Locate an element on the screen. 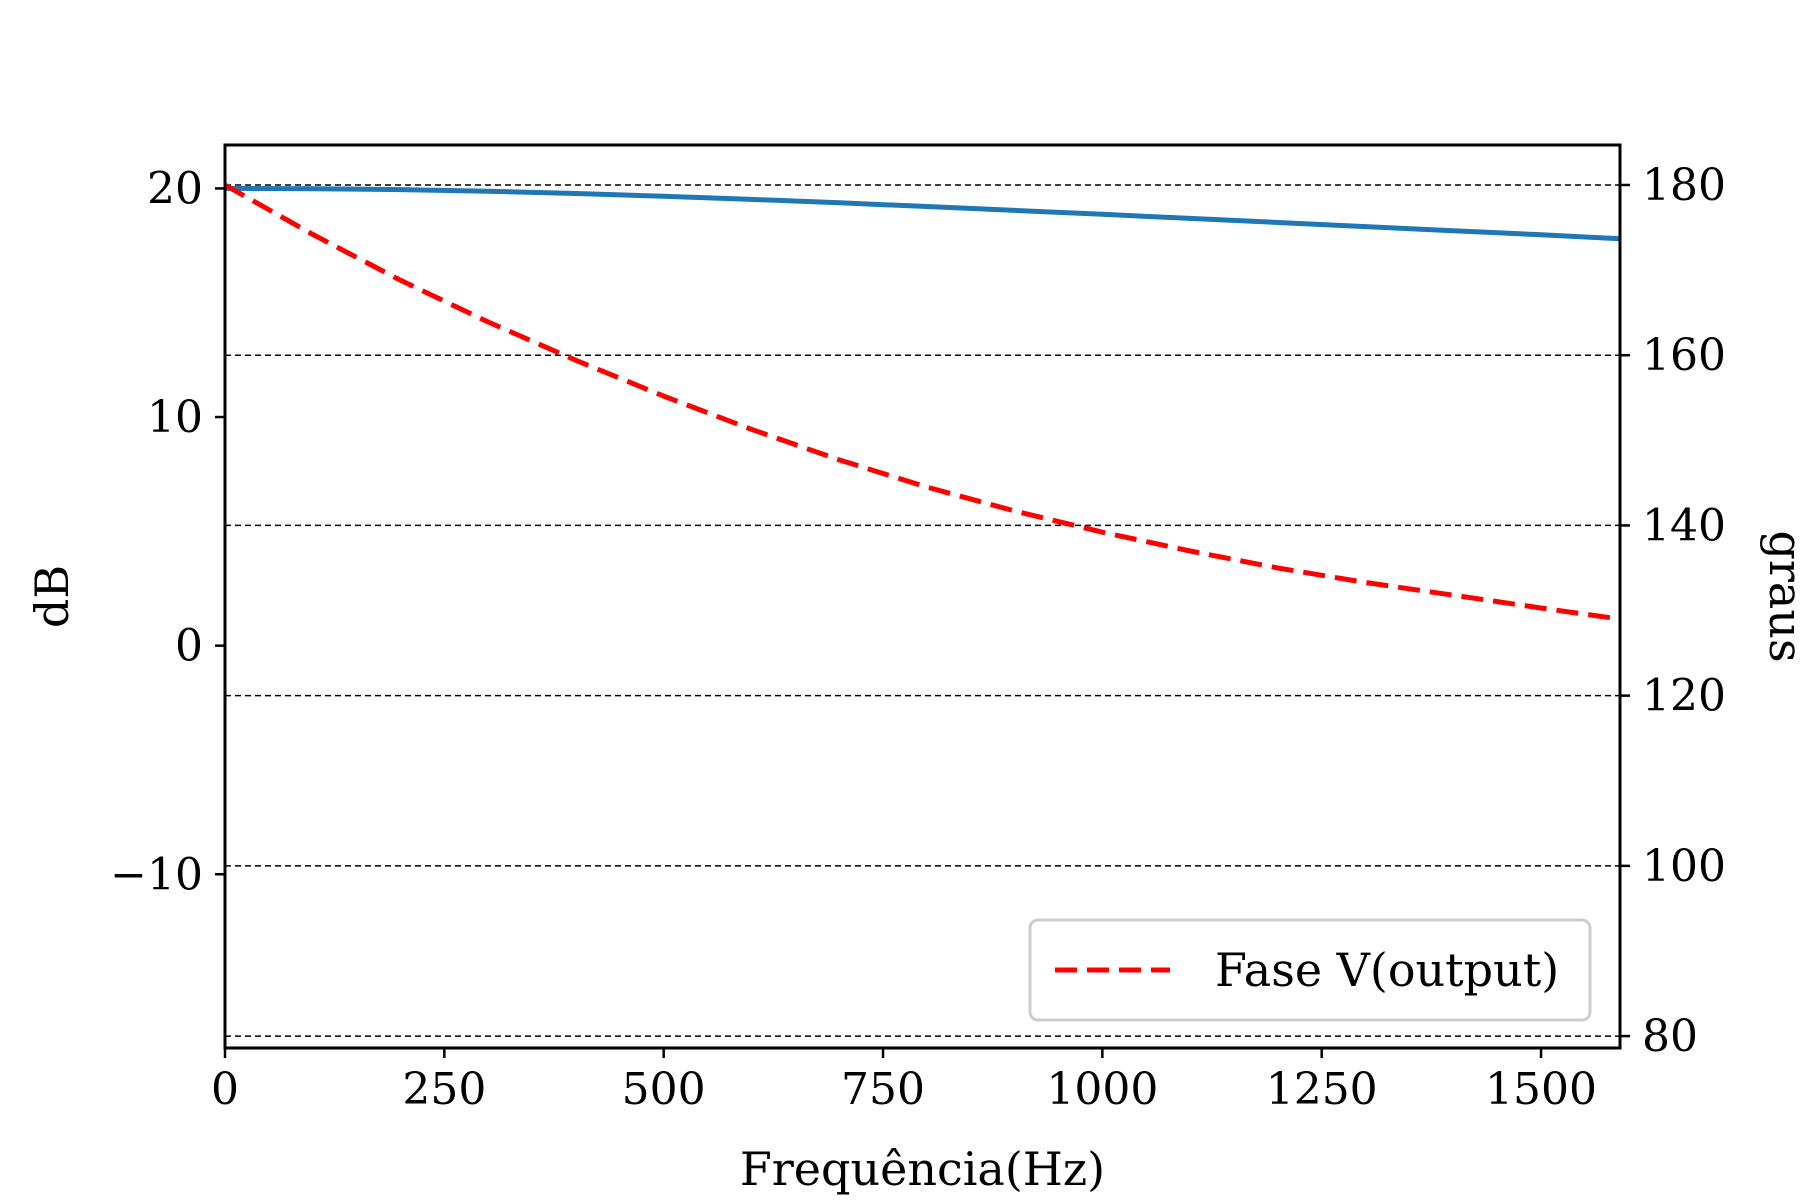 The image size is (1800, 1200). right-y-axis-ticks: 180 160 140 120 100 80 is located at coordinates (1673, 611).